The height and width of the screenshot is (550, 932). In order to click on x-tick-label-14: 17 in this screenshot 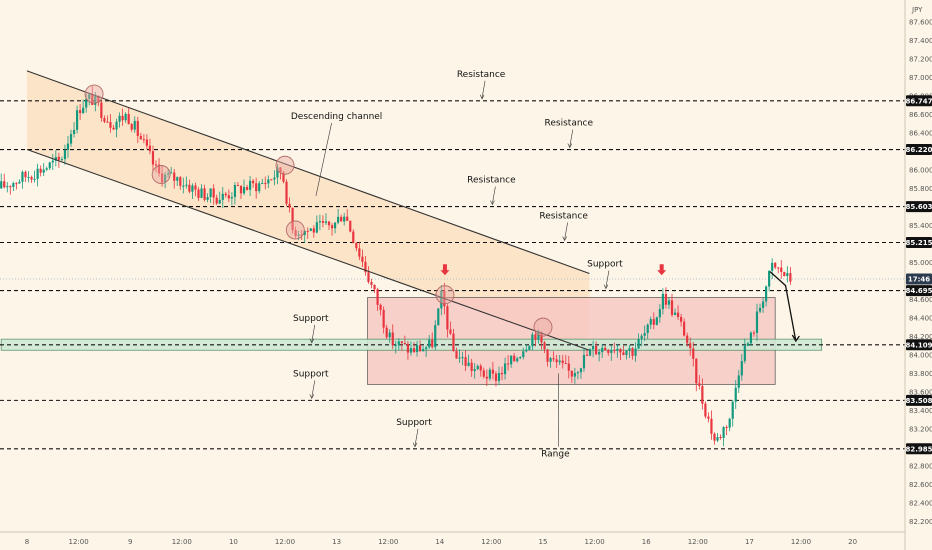, I will do `click(749, 542)`.